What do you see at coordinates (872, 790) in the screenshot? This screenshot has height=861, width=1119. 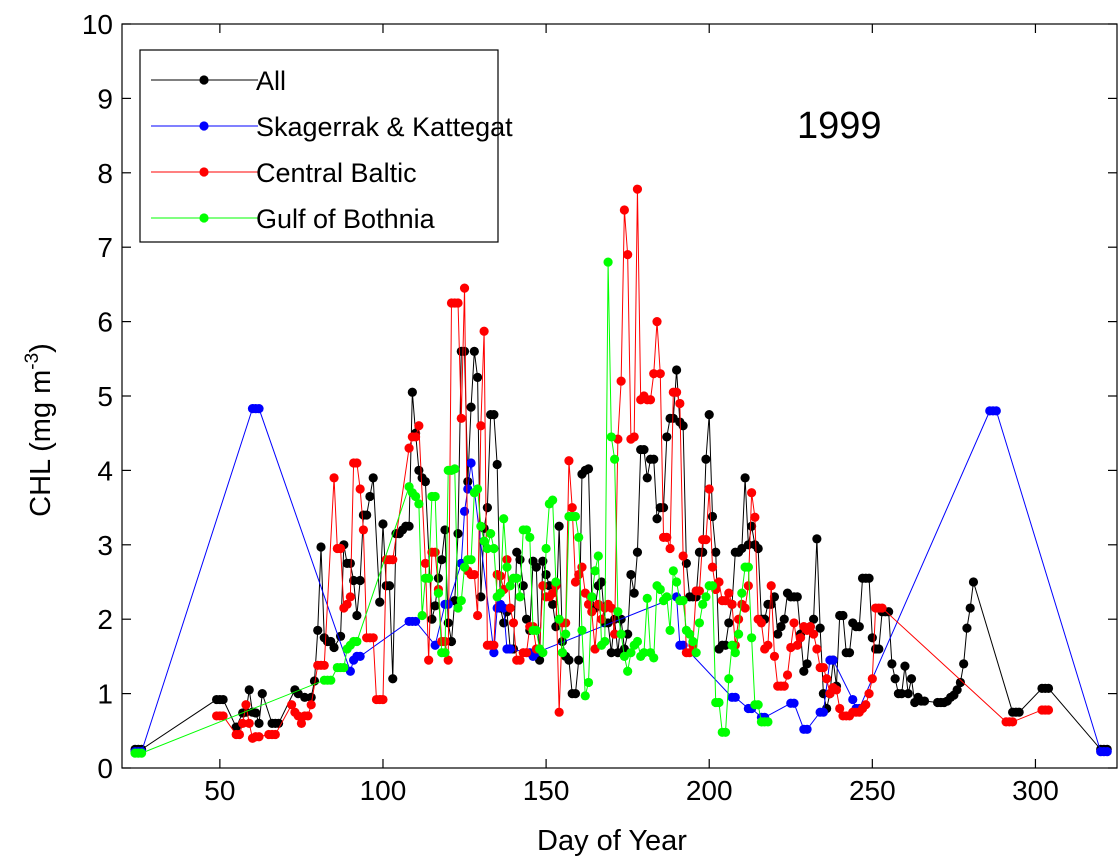 I see `x-tick-label: 250` at bounding box center [872, 790].